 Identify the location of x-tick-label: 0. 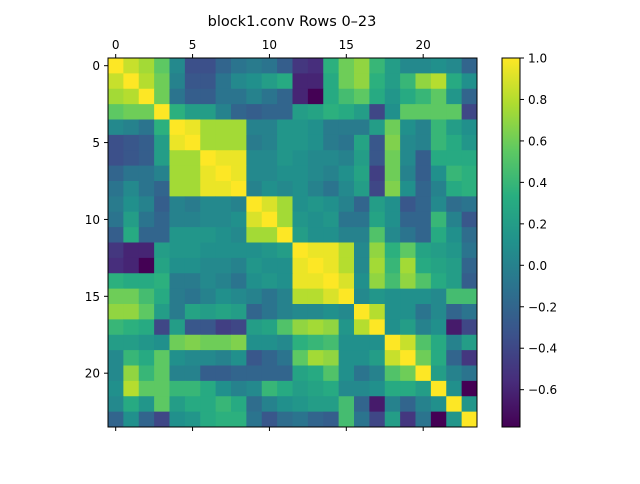
(116, 45).